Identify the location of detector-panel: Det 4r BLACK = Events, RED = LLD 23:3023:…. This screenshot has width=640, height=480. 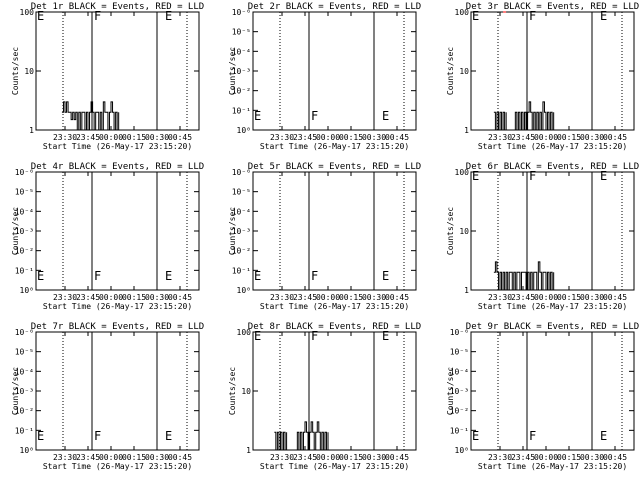
(107, 236).